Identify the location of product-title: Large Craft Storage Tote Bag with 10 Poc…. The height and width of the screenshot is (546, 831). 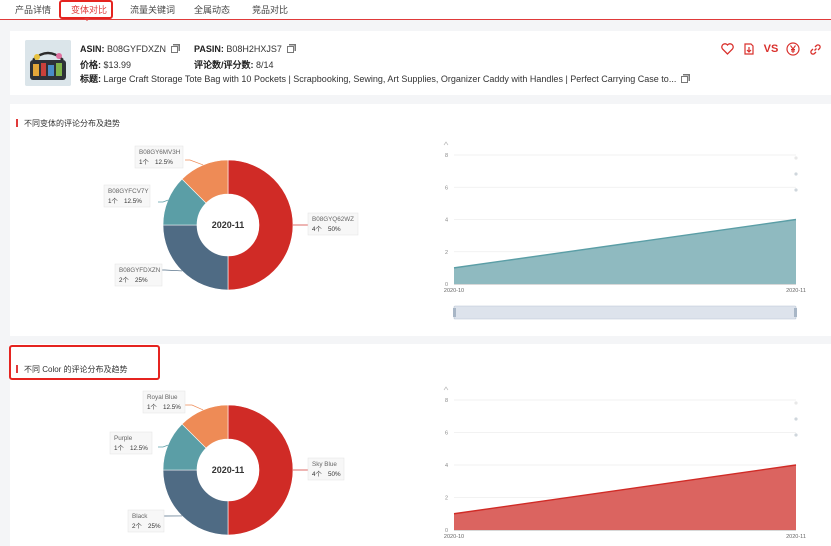
(390, 79).